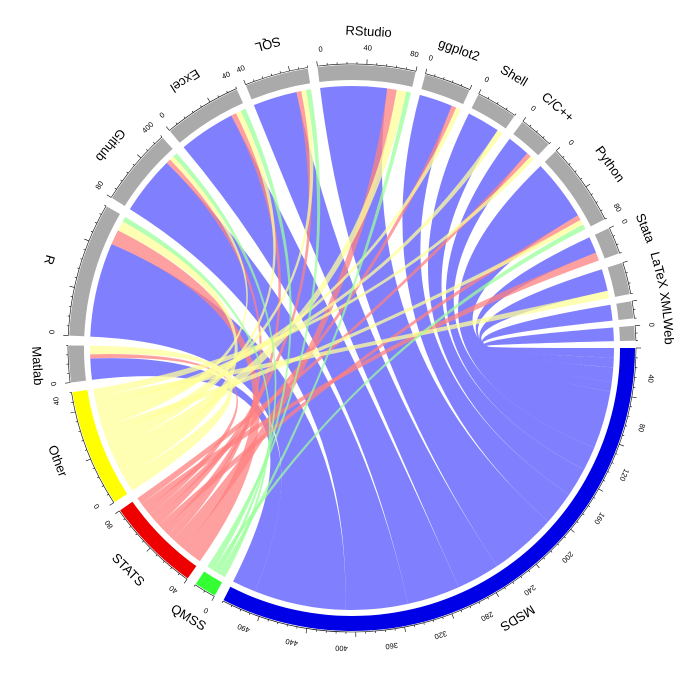 The height and width of the screenshot is (700, 700). Describe the element at coordinates (646, 228) in the screenshot. I see `segment-label-stata: Stata` at that location.